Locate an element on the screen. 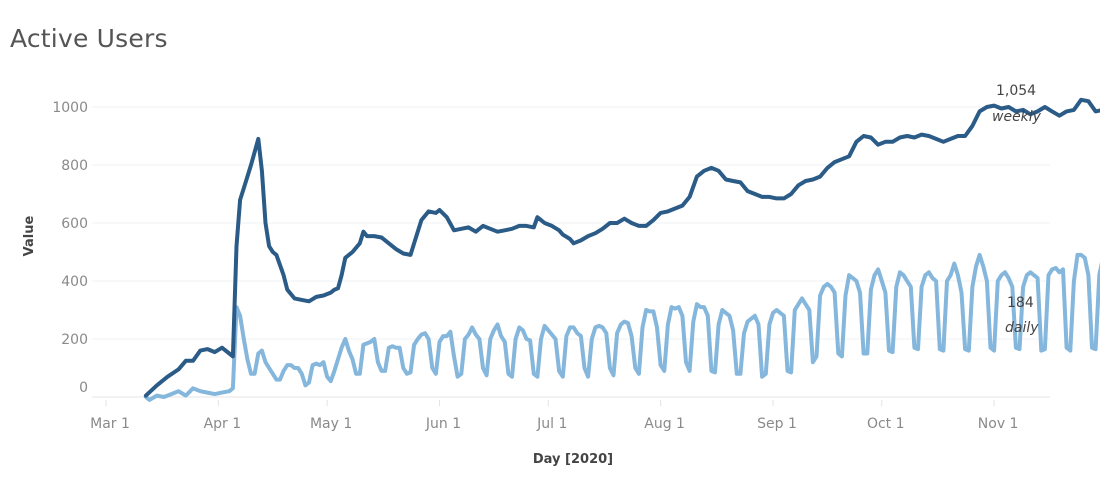 This screenshot has width=1100, height=498. y-axis-ticks: 0 200 400 600 800 1000 is located at coordinates (70, 248).